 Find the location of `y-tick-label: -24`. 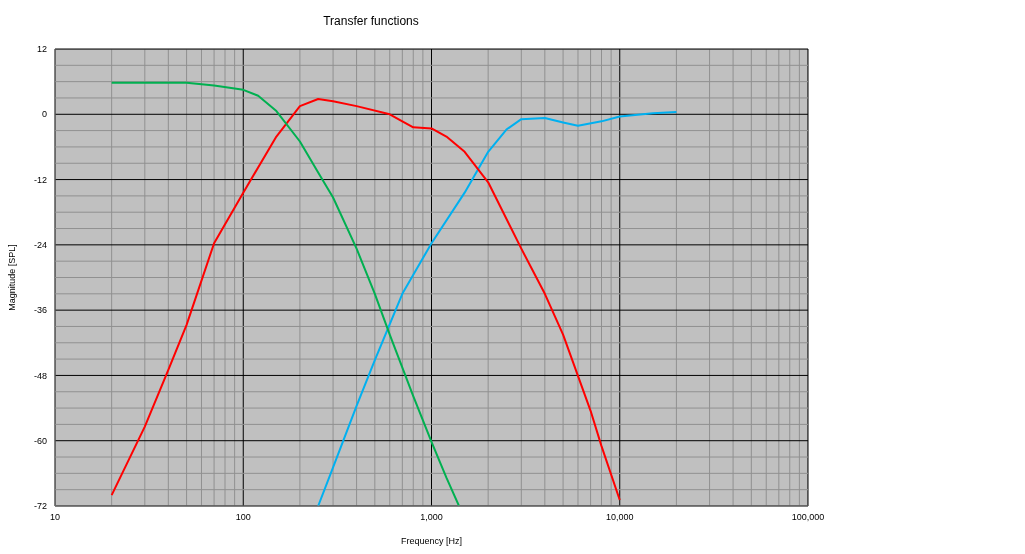

y-tick-label: -24 is located at coordinates (40, 245).